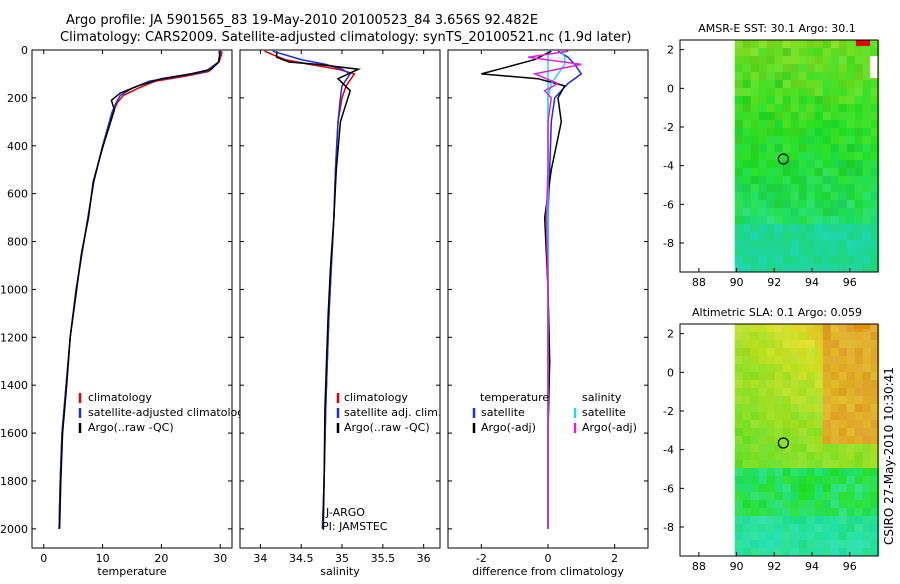 This screenshot has width=900, height=584. Describe the element at coordinates (14, 337) in the screenshot. I see `y-tick-label: 1200` at that location.